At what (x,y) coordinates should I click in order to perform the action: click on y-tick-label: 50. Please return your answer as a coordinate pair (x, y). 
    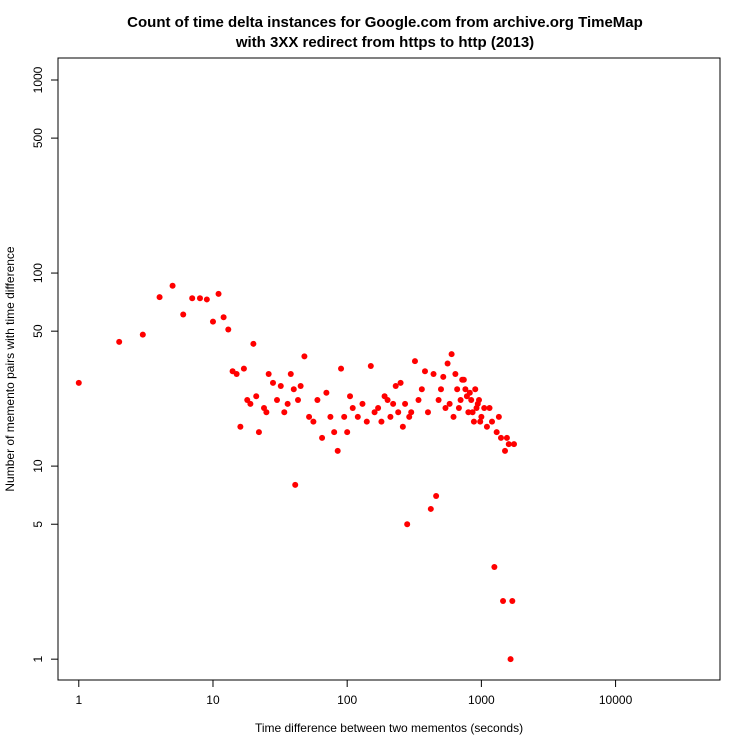
    Looking at the image, I should click on (38, 331).